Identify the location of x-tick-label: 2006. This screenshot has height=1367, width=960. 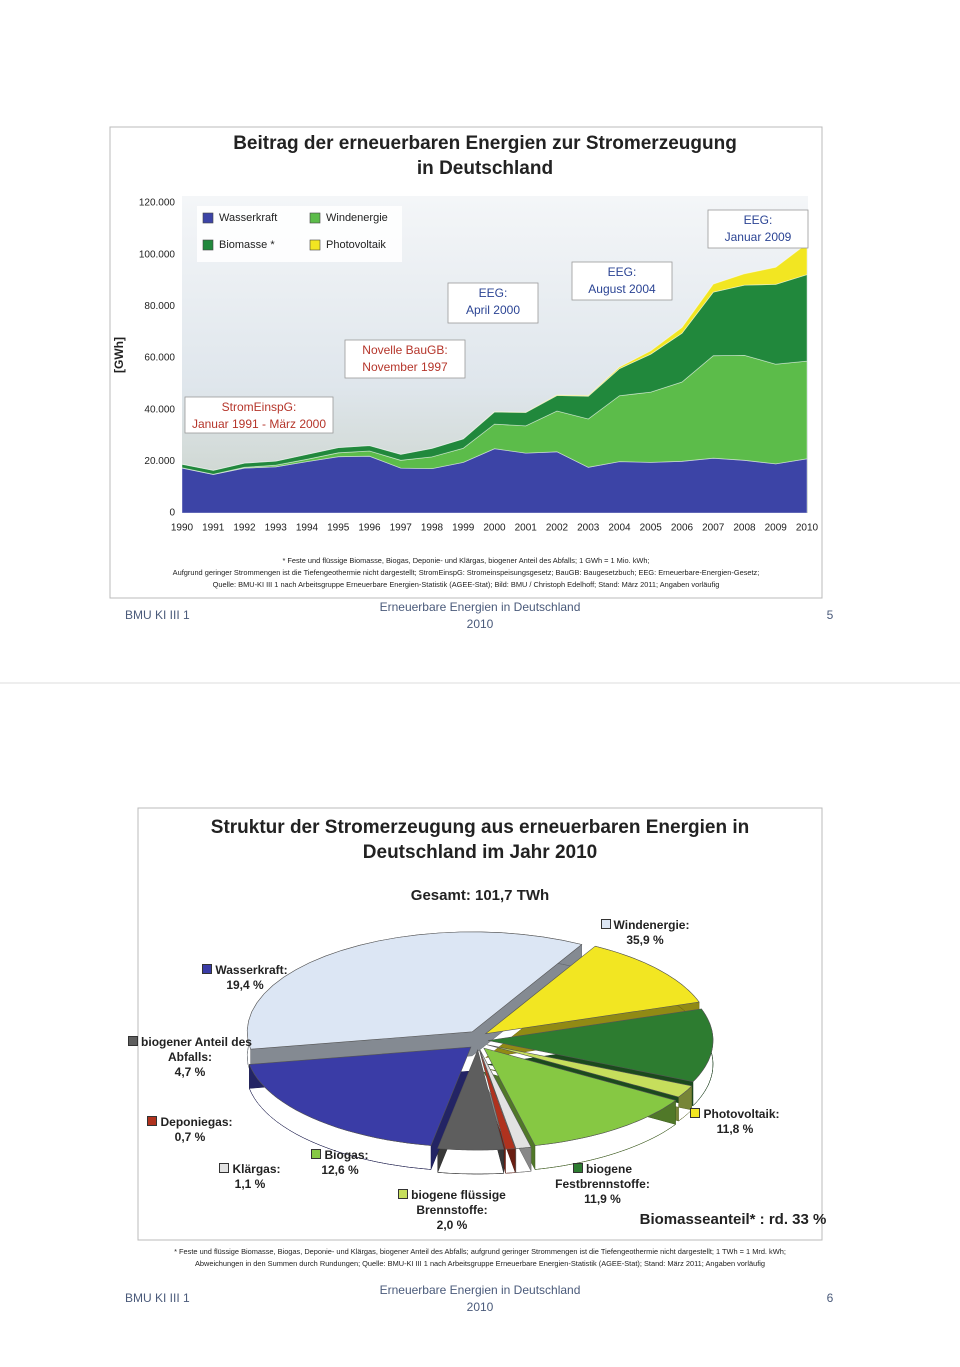
(682, 528).